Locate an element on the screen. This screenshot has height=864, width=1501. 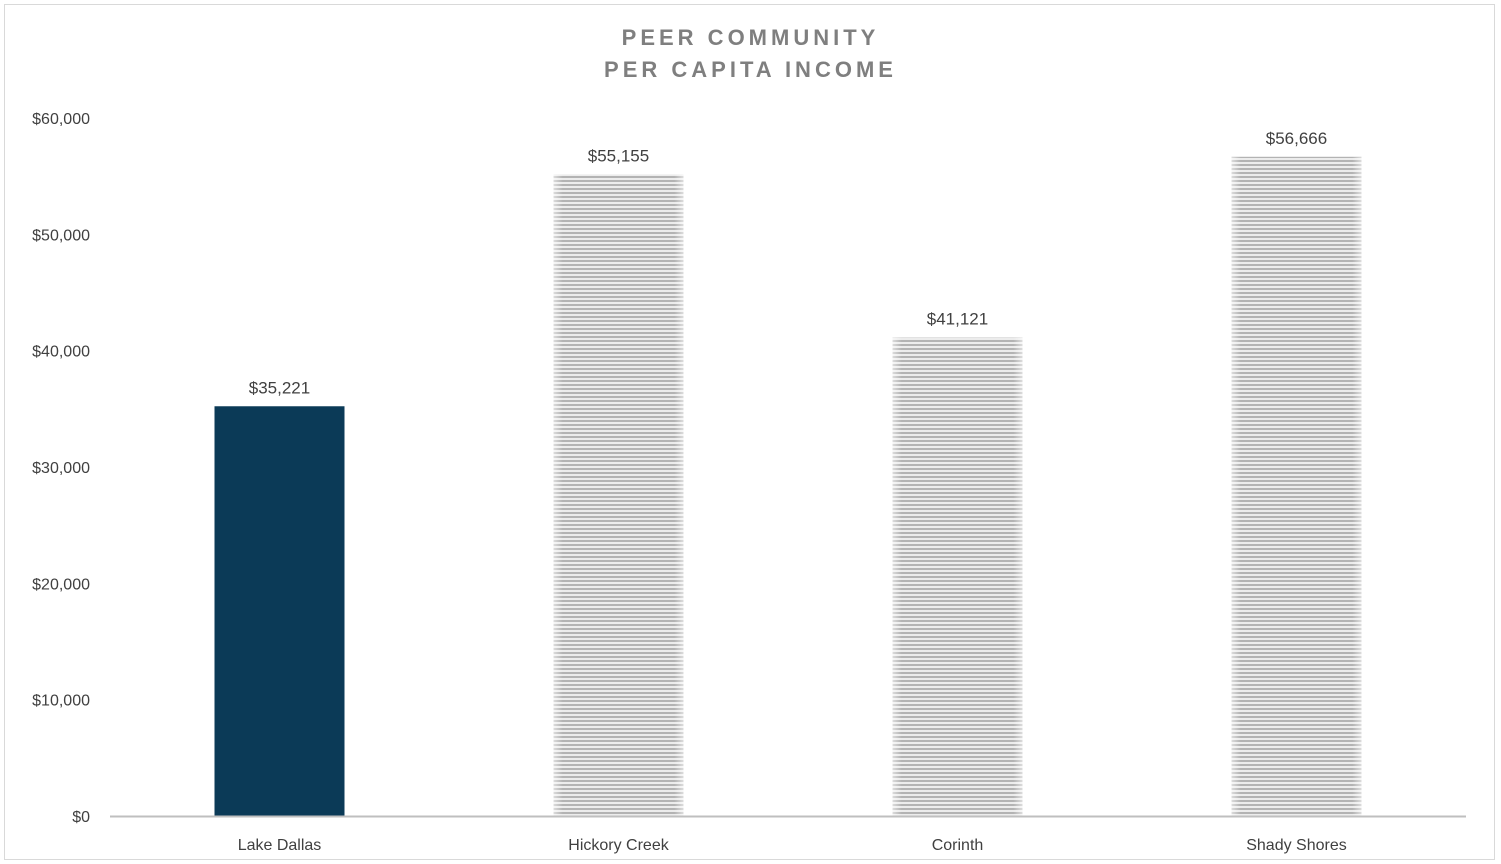
category-label: Lake Dallas is located at coordinates (280, 845).